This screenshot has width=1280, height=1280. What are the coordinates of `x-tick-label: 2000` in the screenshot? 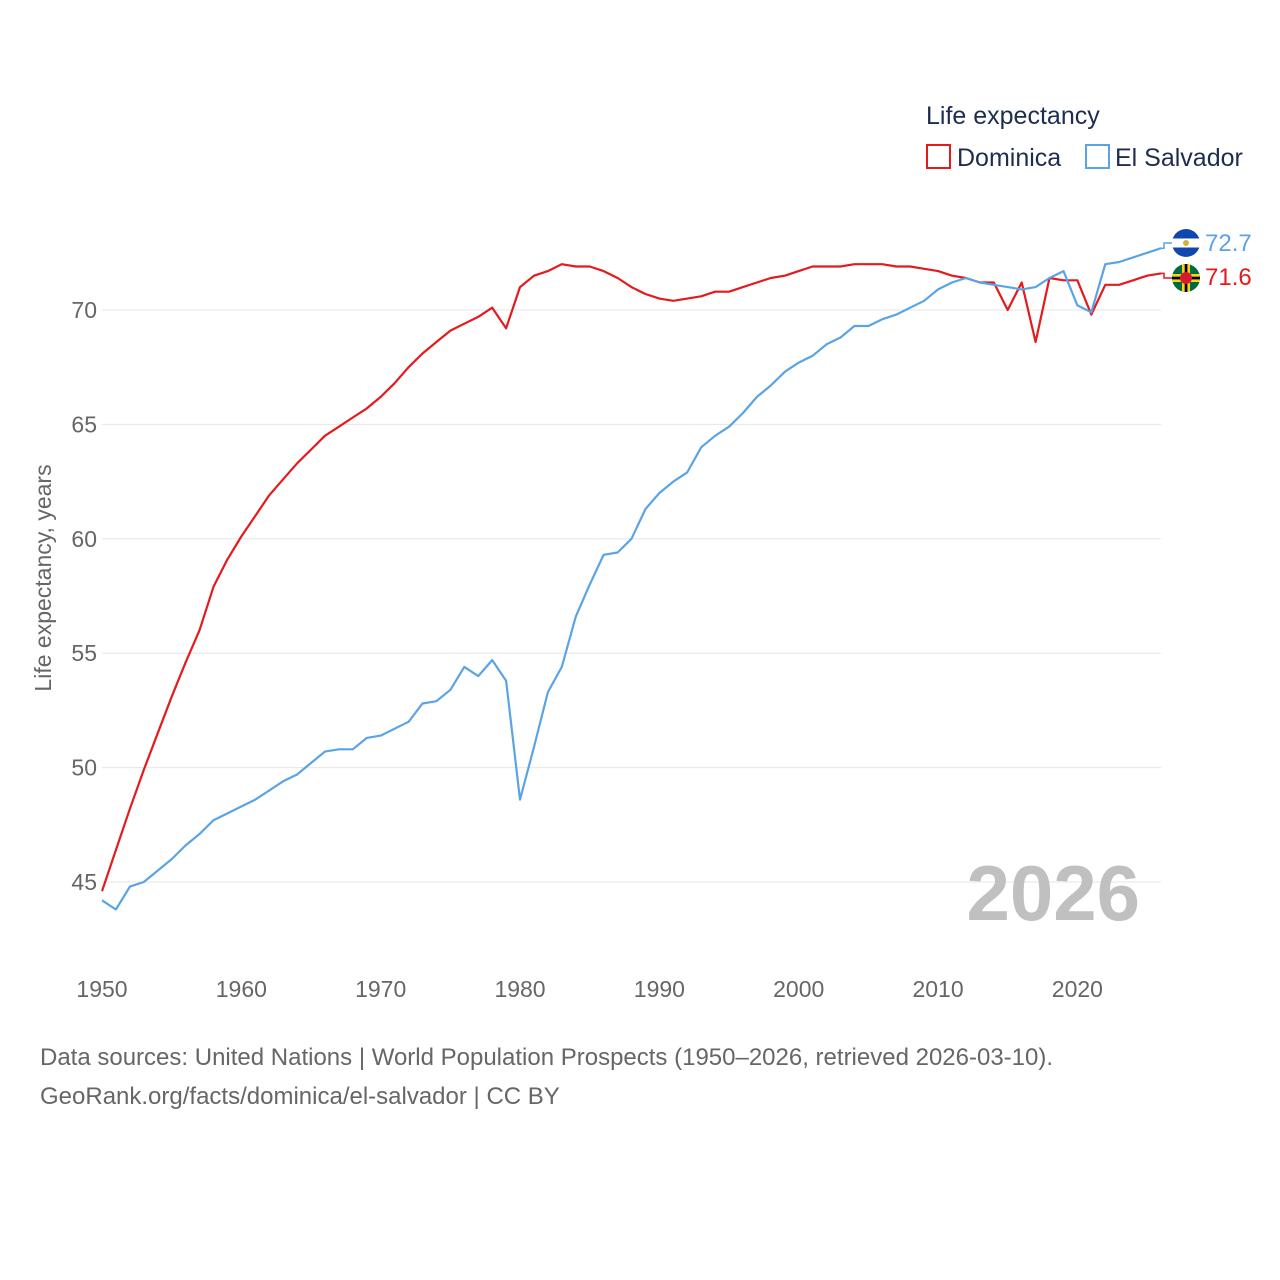 It's located at (798, 989).